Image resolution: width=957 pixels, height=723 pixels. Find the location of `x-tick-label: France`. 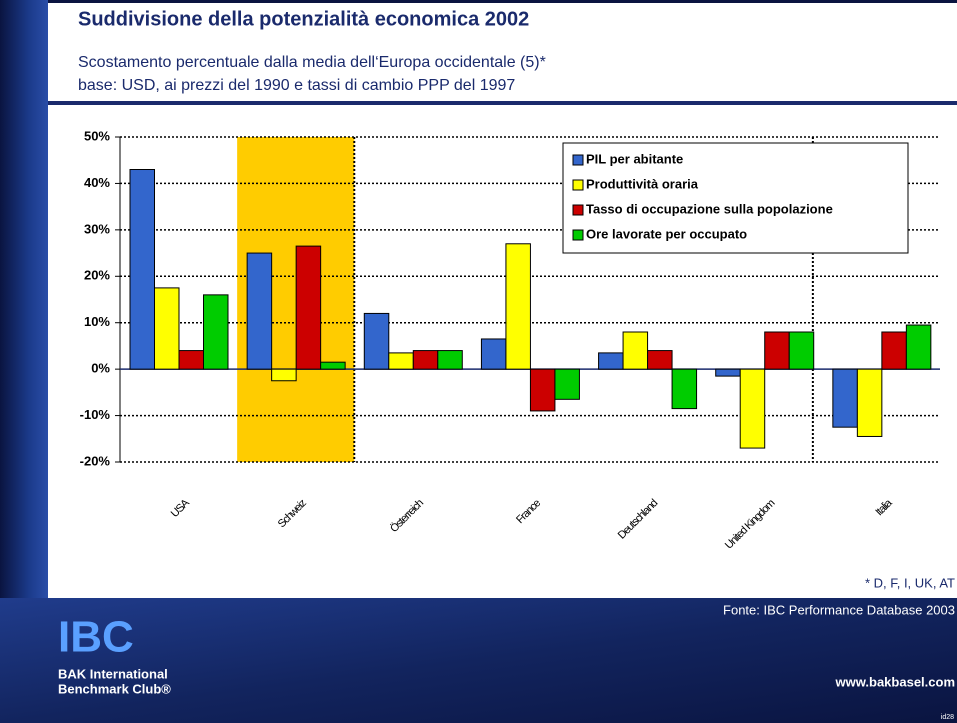

x-tick-label: France is located at coordinates (528, 511).